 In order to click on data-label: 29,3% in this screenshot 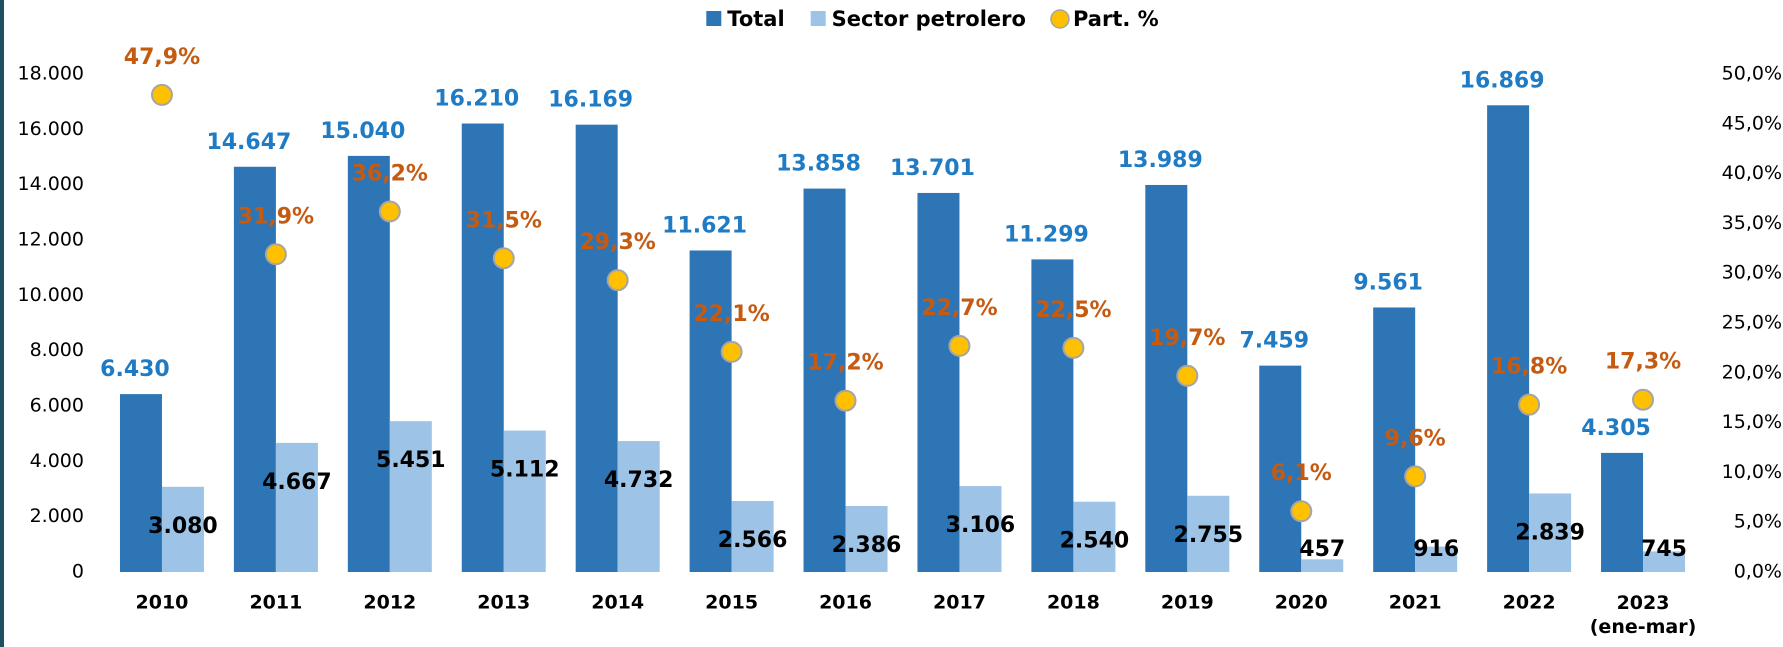, I will do `click(618, 242)`.